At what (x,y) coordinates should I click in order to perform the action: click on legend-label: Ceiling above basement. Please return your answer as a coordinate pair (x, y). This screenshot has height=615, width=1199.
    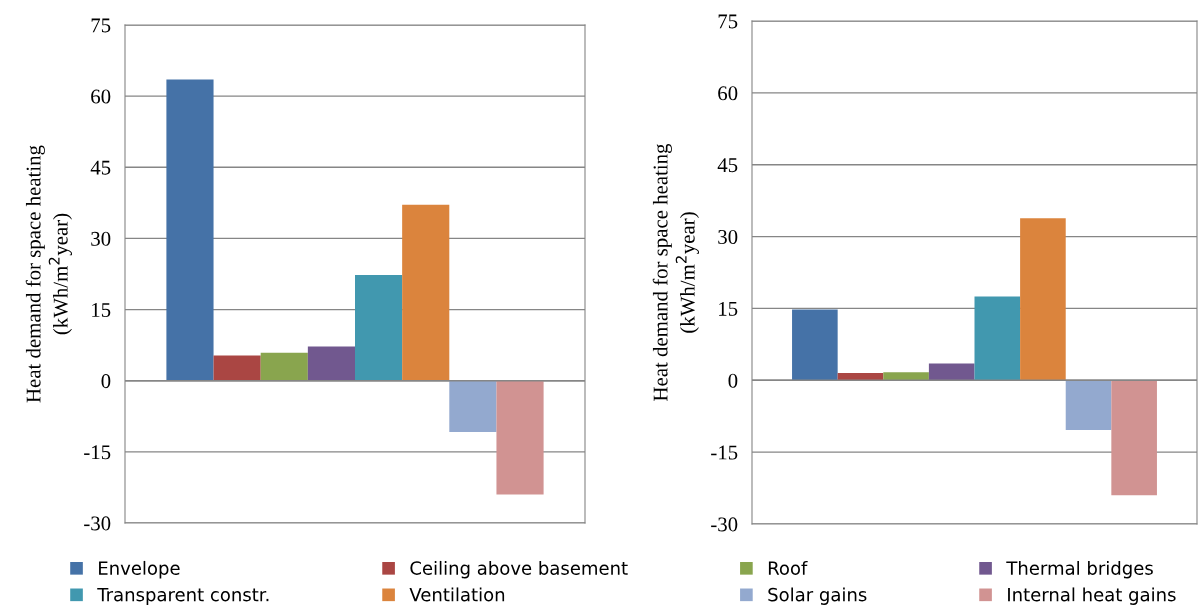
    Looking at the image, I should click on (519, 569).